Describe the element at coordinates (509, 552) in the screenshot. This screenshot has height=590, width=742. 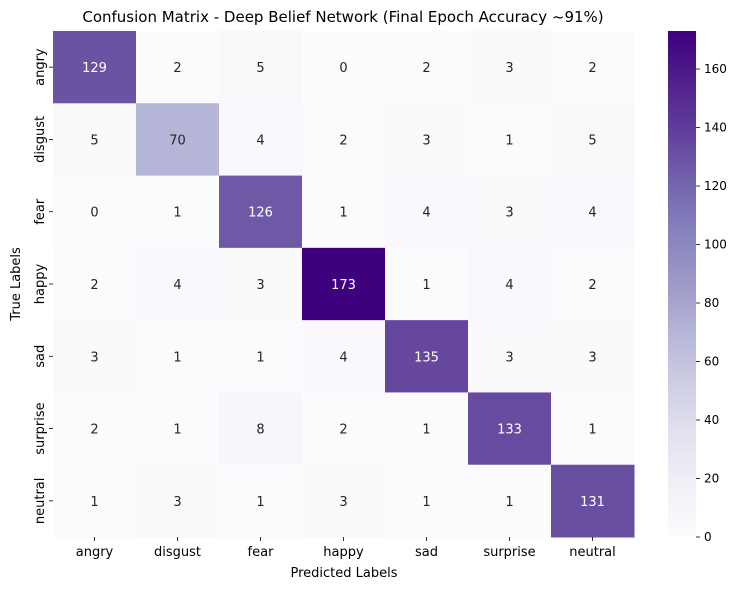
I see `x-tick-label: surprise` at that location.